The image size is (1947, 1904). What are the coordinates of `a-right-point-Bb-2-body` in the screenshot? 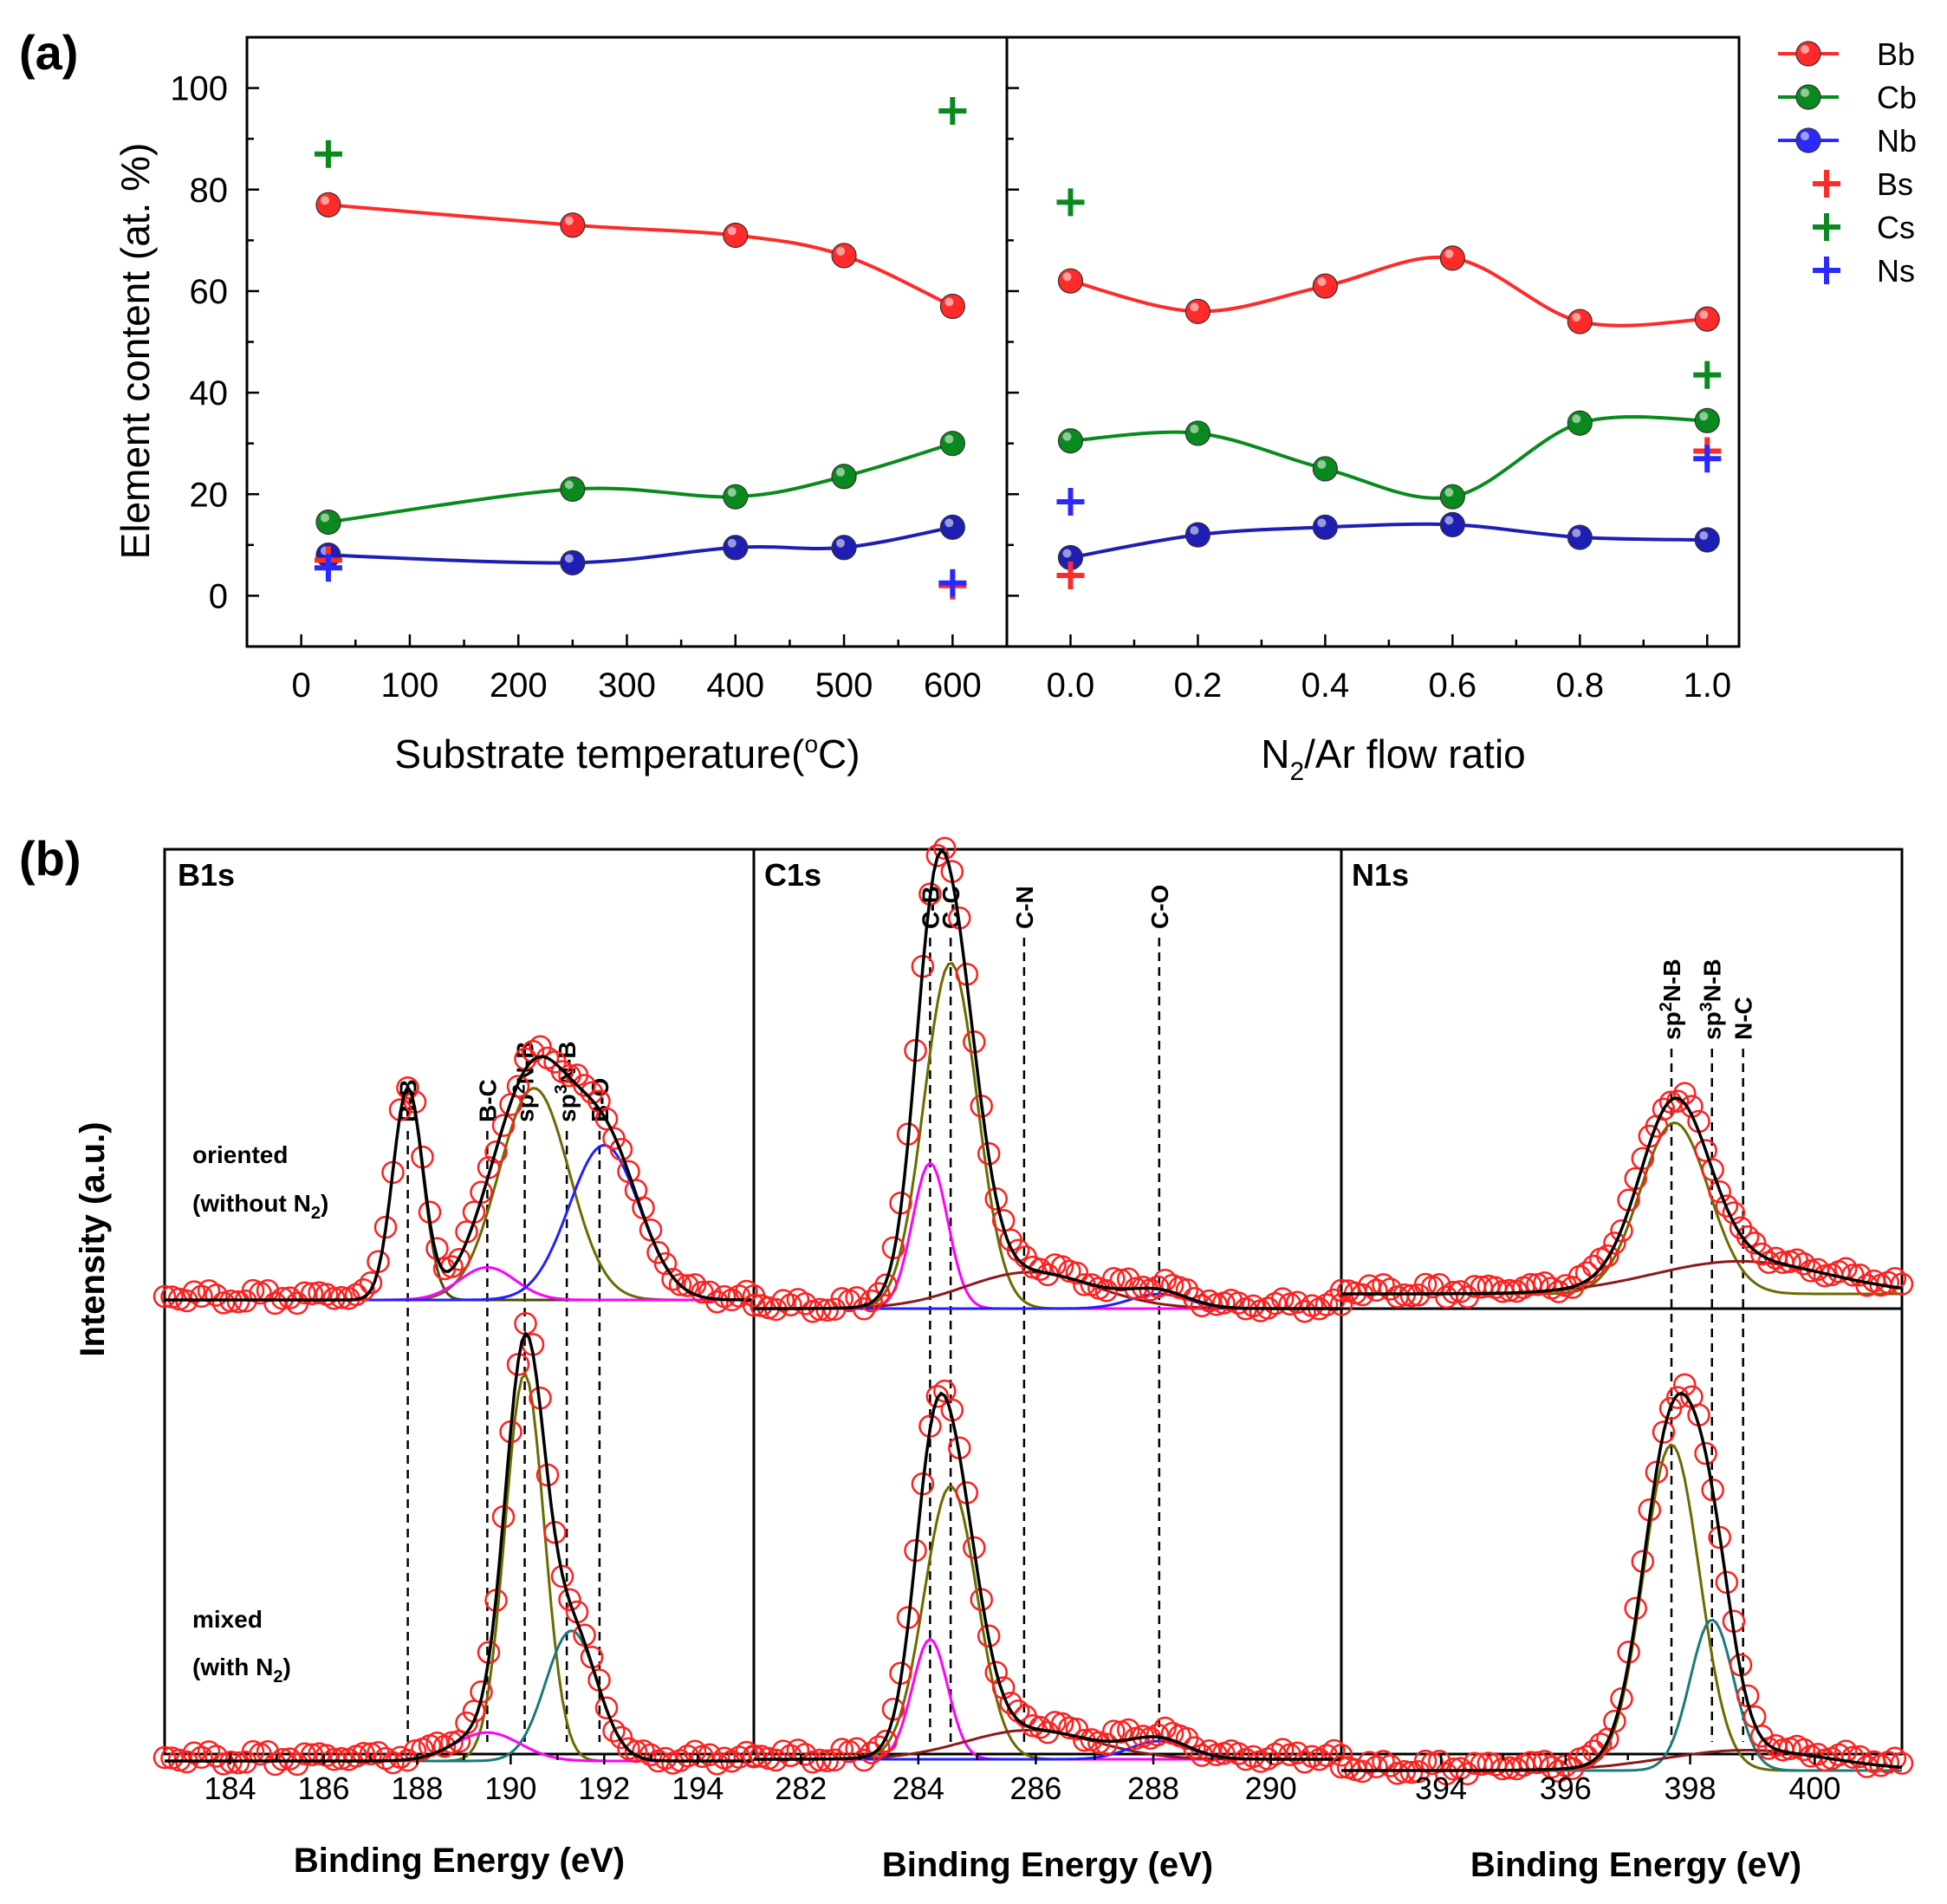 It's located at (1325, 286).